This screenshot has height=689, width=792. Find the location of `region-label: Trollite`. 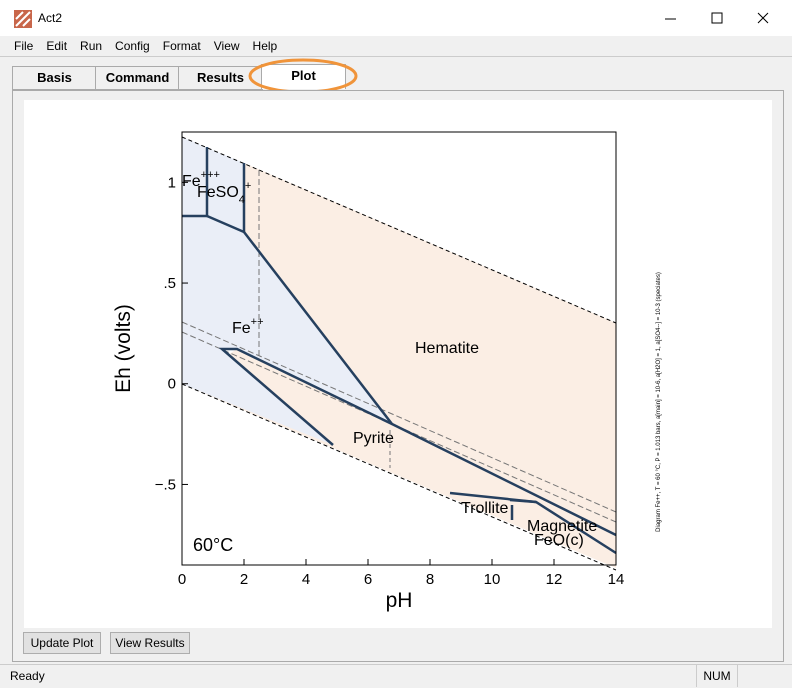

region-label: Trollite is located at coordinates (485, 508).